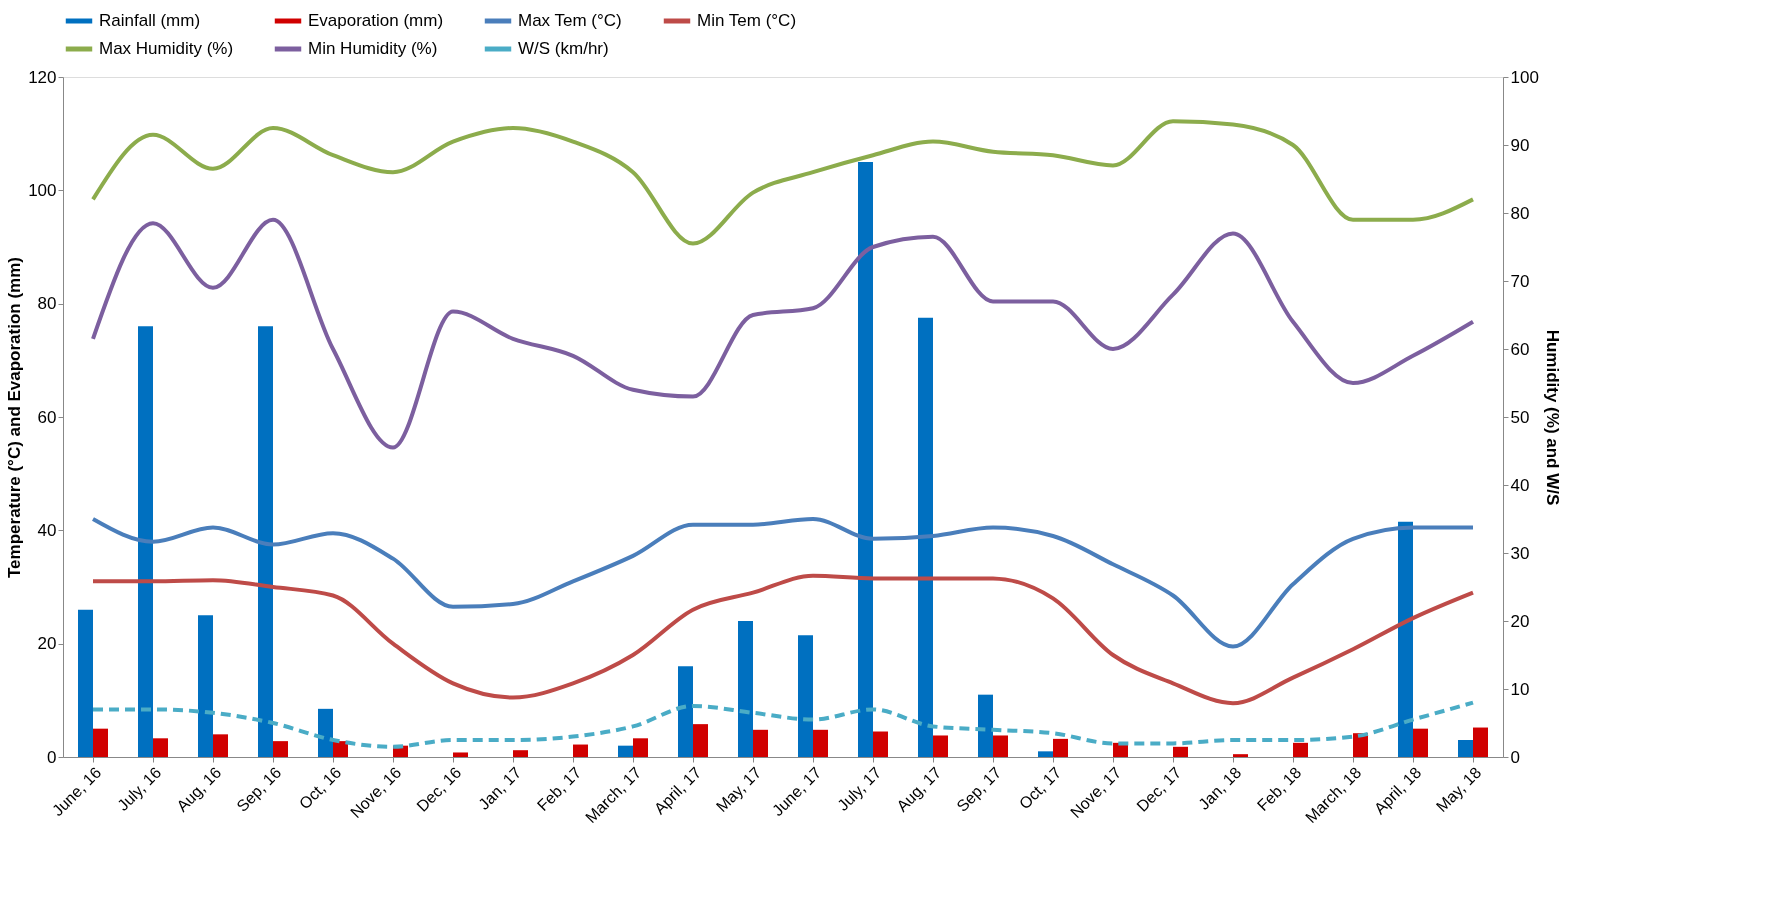 Image resolution: width=1791 pixels, height=917 pixels. What do you see at coordinates (979, 789) in the screenshot?
I see `x-tick-label: Sep, 17` at bounding box center [979, 789].